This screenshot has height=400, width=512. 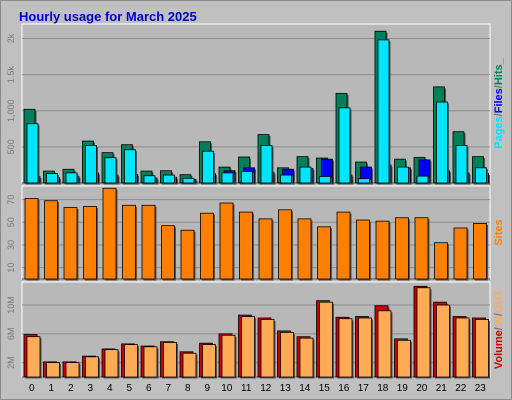 I want to click on legend-segment: IN, so click(x=499, y=321).